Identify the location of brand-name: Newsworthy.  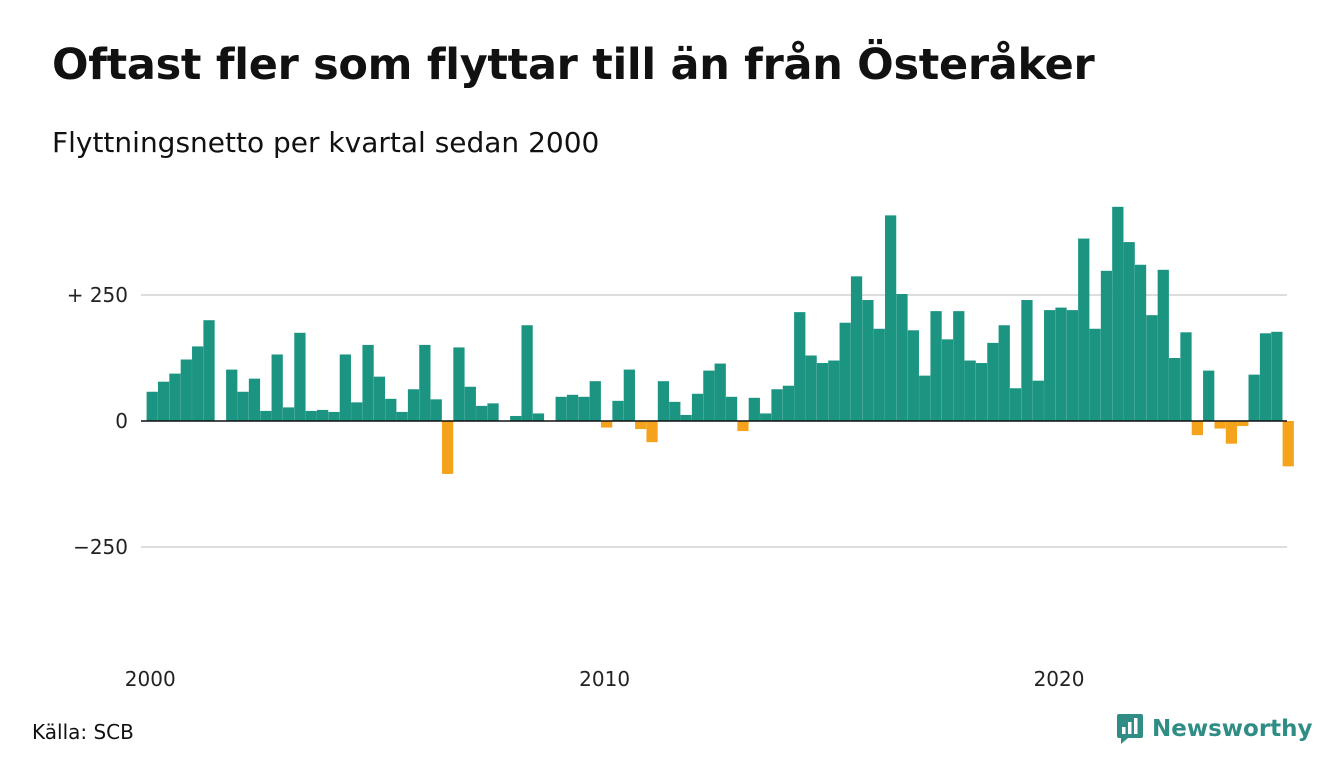
(1232, 729).